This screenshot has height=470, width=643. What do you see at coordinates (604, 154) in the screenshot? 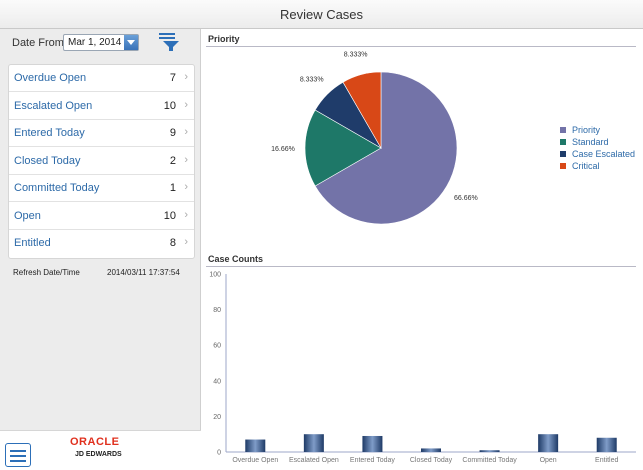
I see `legend-label: Case Escalated` at bounding box center [604, 154].